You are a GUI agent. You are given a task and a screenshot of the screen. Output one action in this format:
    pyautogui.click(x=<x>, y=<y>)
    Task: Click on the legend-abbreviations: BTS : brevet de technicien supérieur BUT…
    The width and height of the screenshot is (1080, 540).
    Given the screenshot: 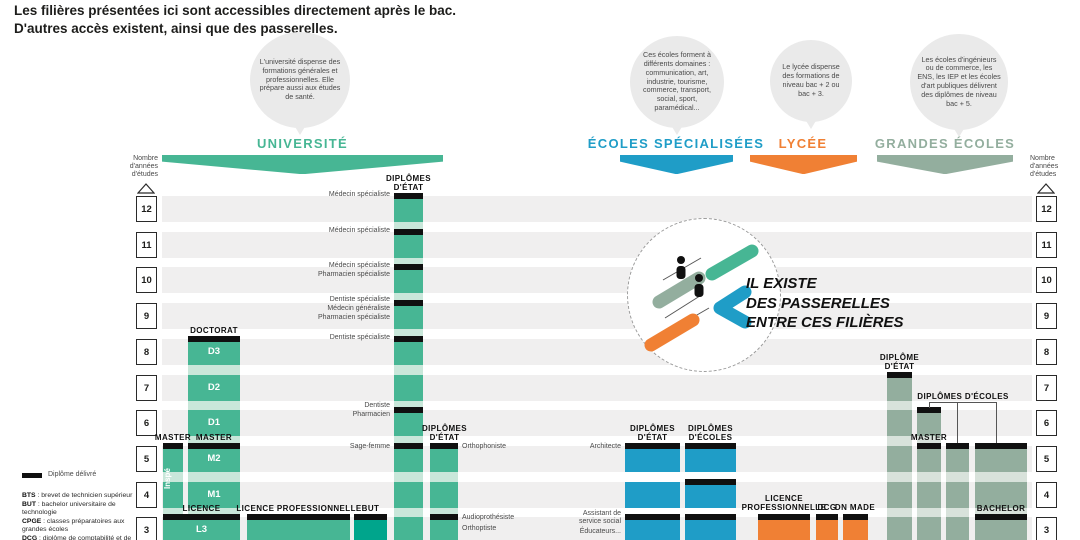 What is the action you would take?
    pyautogui.click(x=83, y=516)
    